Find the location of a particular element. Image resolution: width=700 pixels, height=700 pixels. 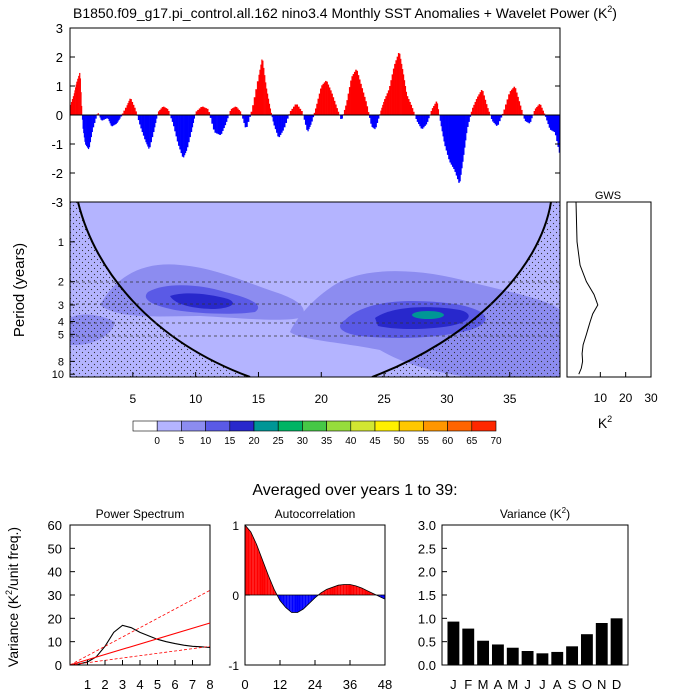

variance-ytick-label: 1.0 is located at coordinates (427, 618).